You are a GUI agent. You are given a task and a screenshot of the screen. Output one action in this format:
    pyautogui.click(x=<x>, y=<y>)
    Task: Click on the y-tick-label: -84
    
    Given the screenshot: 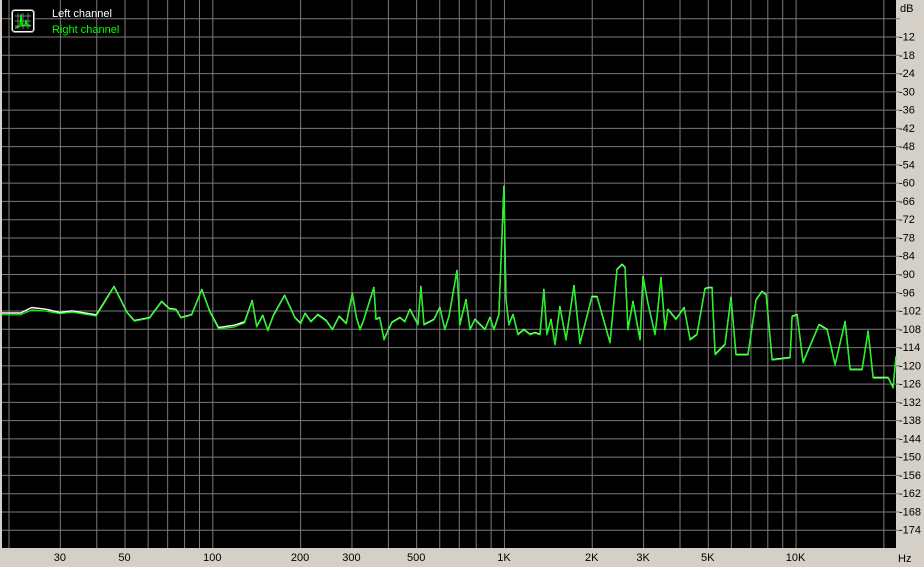 What is the action you would take?
    pyautogui.click(x=907, y=257)
    